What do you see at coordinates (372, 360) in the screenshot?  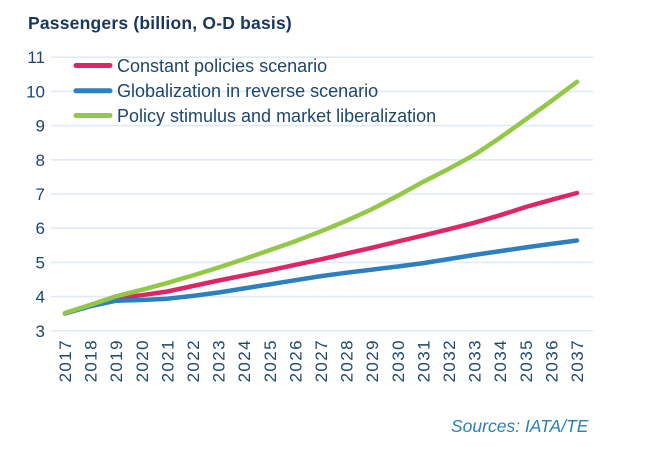 I see `x-tick-label: 2029` at bounding box center [372, 360].